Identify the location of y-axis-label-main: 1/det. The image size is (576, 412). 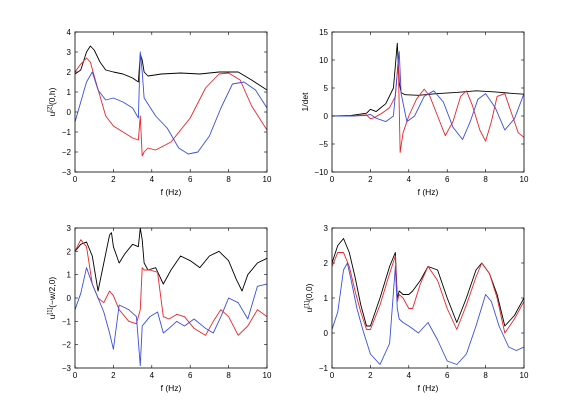
(305, 102).